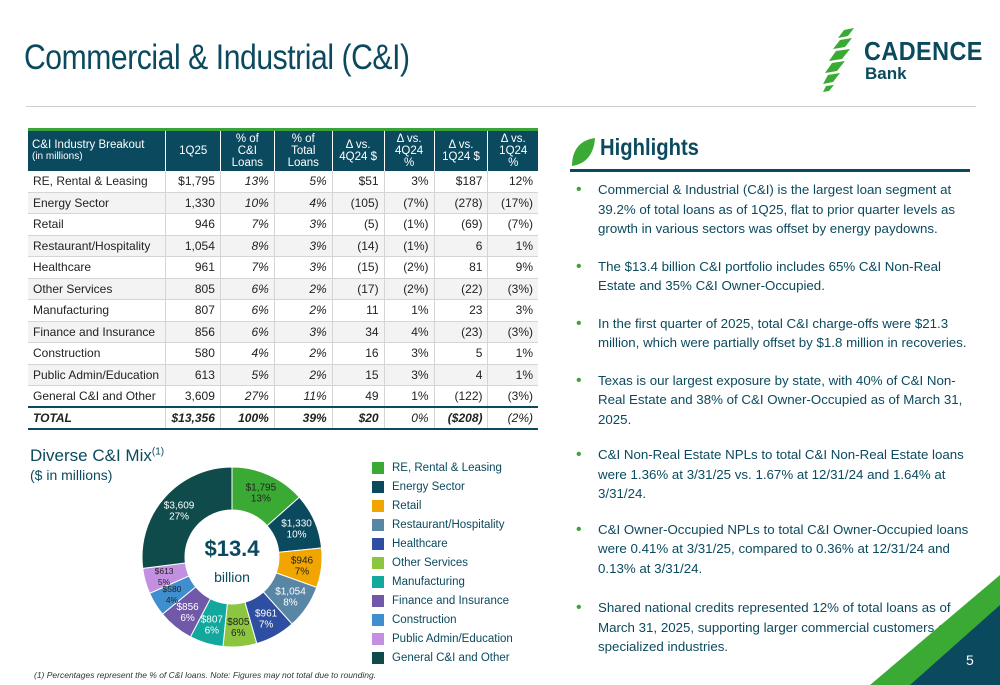 This screenshot has width=1000, height=685. What do you see at coordinates (583, 152) in the screenshot?
I see `leaf-icon` at bounding box center [583, 152].